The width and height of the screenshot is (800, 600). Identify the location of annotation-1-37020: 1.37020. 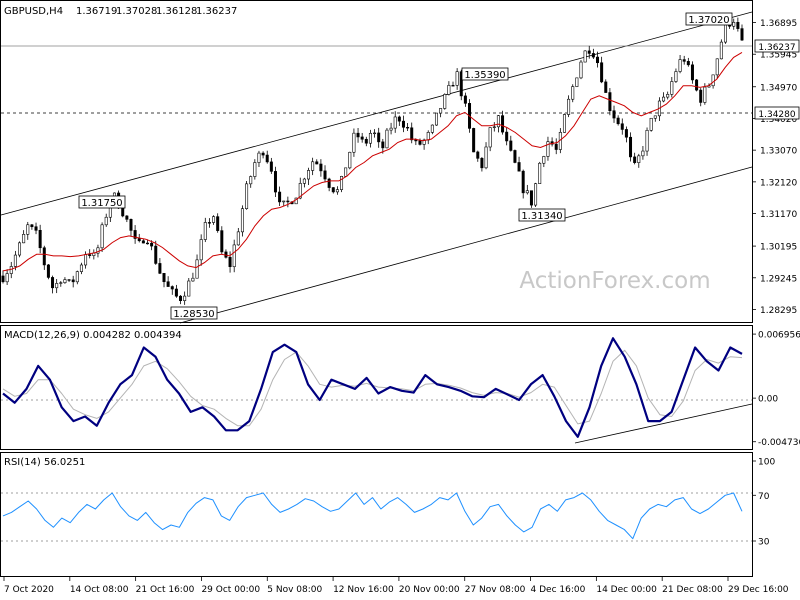
(709, 19).